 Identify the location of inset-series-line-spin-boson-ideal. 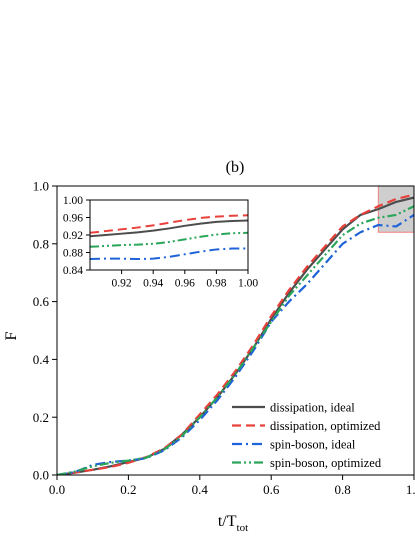
(169, 254).